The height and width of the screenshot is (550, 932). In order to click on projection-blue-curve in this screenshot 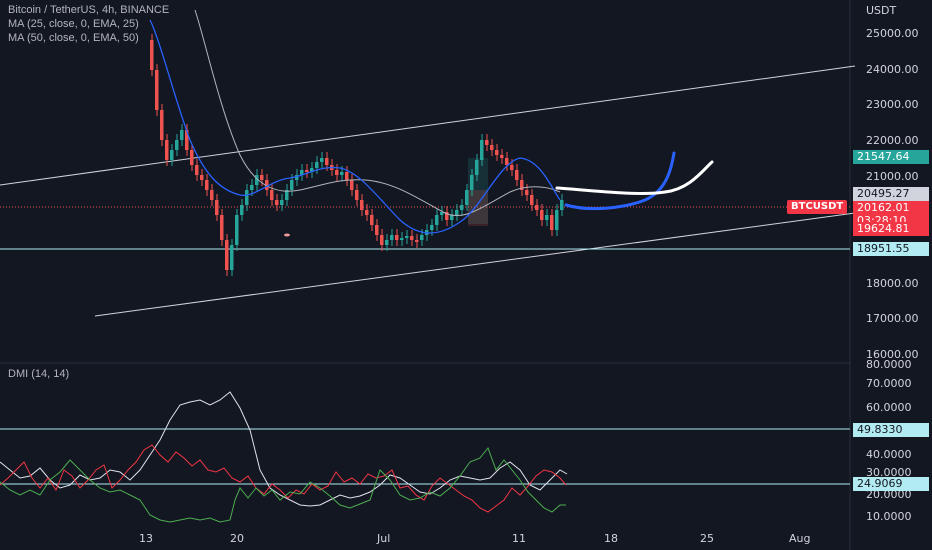, I will do `click(620, 181)`.